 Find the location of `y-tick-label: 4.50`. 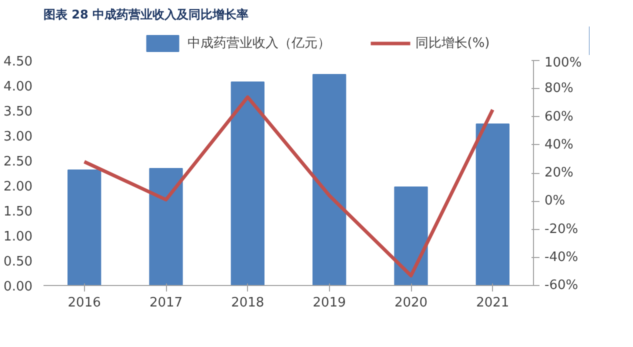

y-tick-label: 4.50 is located at coordinates (18, 62).